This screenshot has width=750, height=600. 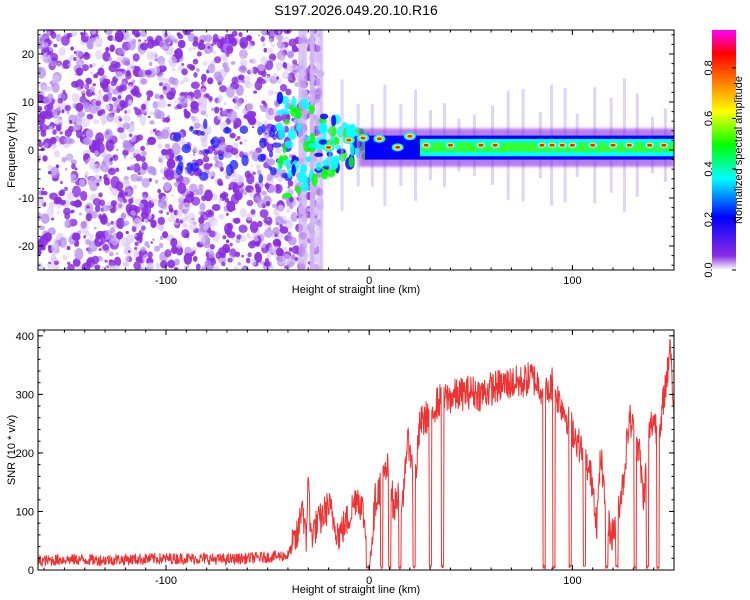 What do you see at coordinates (31, 151) in the screenshot?
I see `y-tick-label: 0` at bounding box center [31, 151].